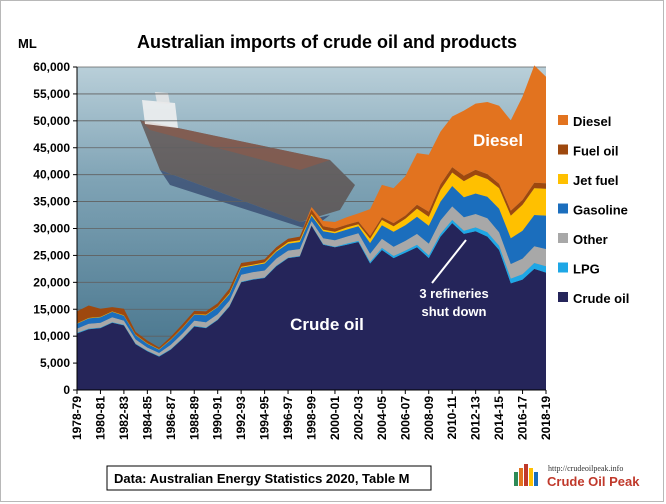 This screenshot has height=504, width=666. I want to click on x-tick-label: 2012-13, so click(476, 418).